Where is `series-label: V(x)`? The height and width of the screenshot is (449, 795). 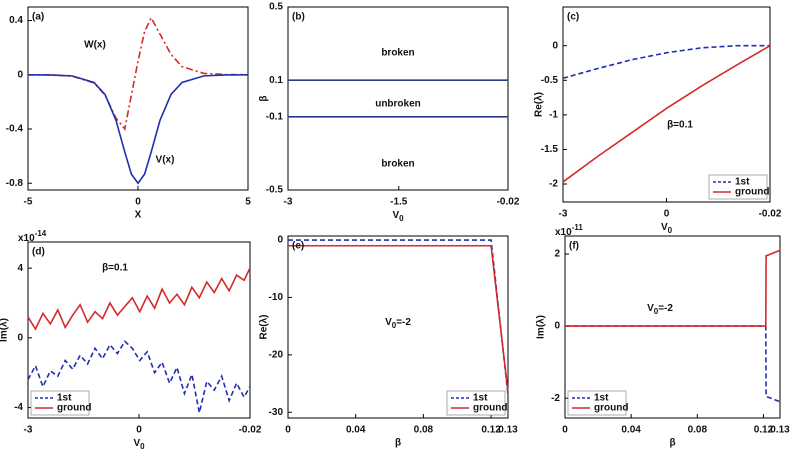 series-label: V(x) is located at coordinates (165, 160).